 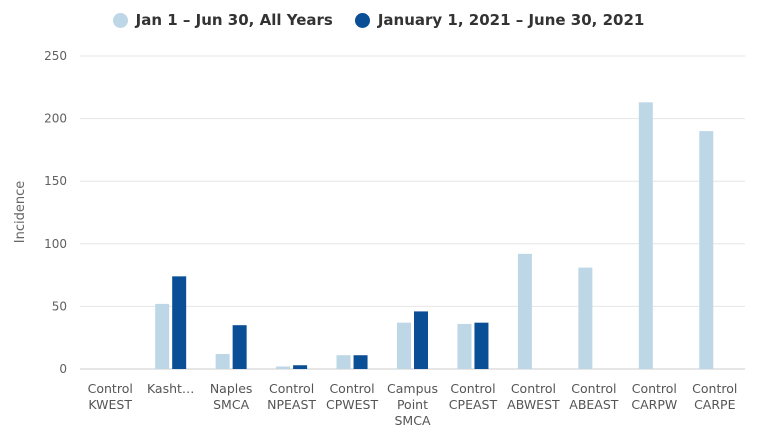 I want to click on x-tick-label: CARPW, so click(x=654, y=404).